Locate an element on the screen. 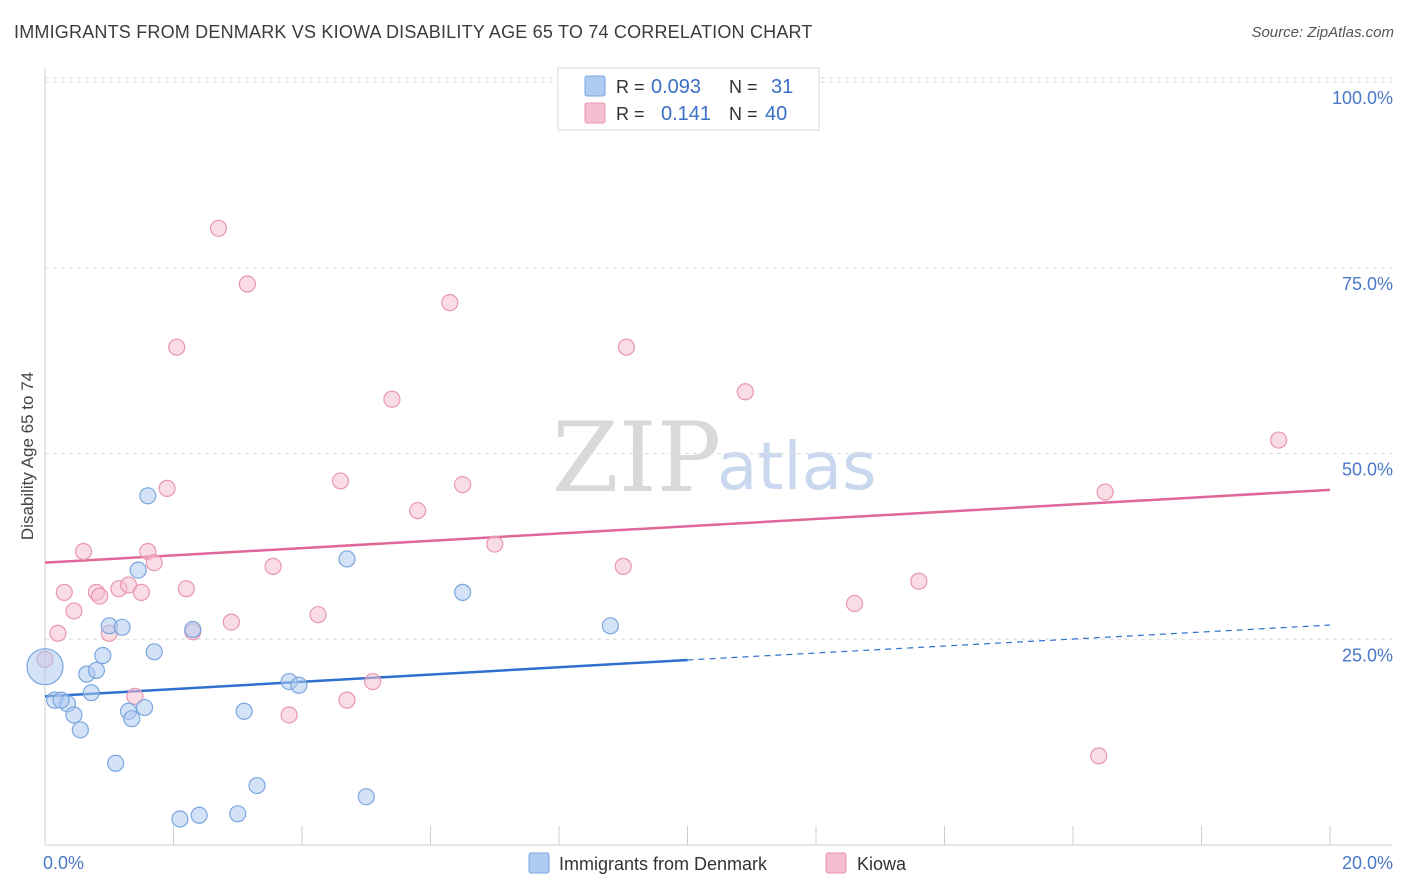 This screenshot has width=1406, height=892. series-legend-label-kiowa: Kiowa is located at coordinates (882, 864).